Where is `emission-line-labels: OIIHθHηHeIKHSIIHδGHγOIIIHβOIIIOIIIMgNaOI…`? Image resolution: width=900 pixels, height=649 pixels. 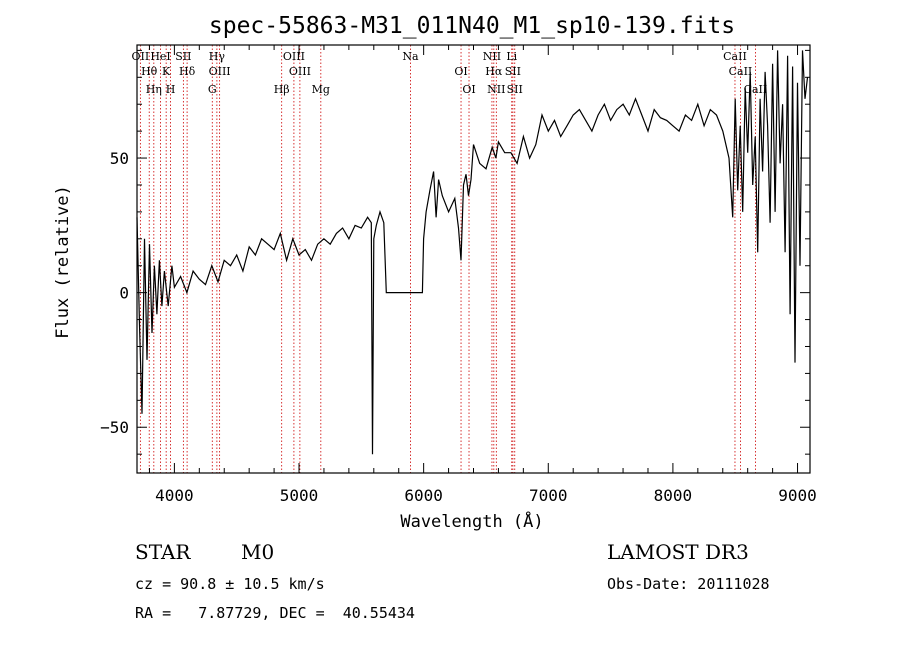 emission-line-labels: OIIHθHηHeIKHSIIHδGHγOIIIHβOIIIOIIIMgNaOI… is located at coordinates (450, 73).